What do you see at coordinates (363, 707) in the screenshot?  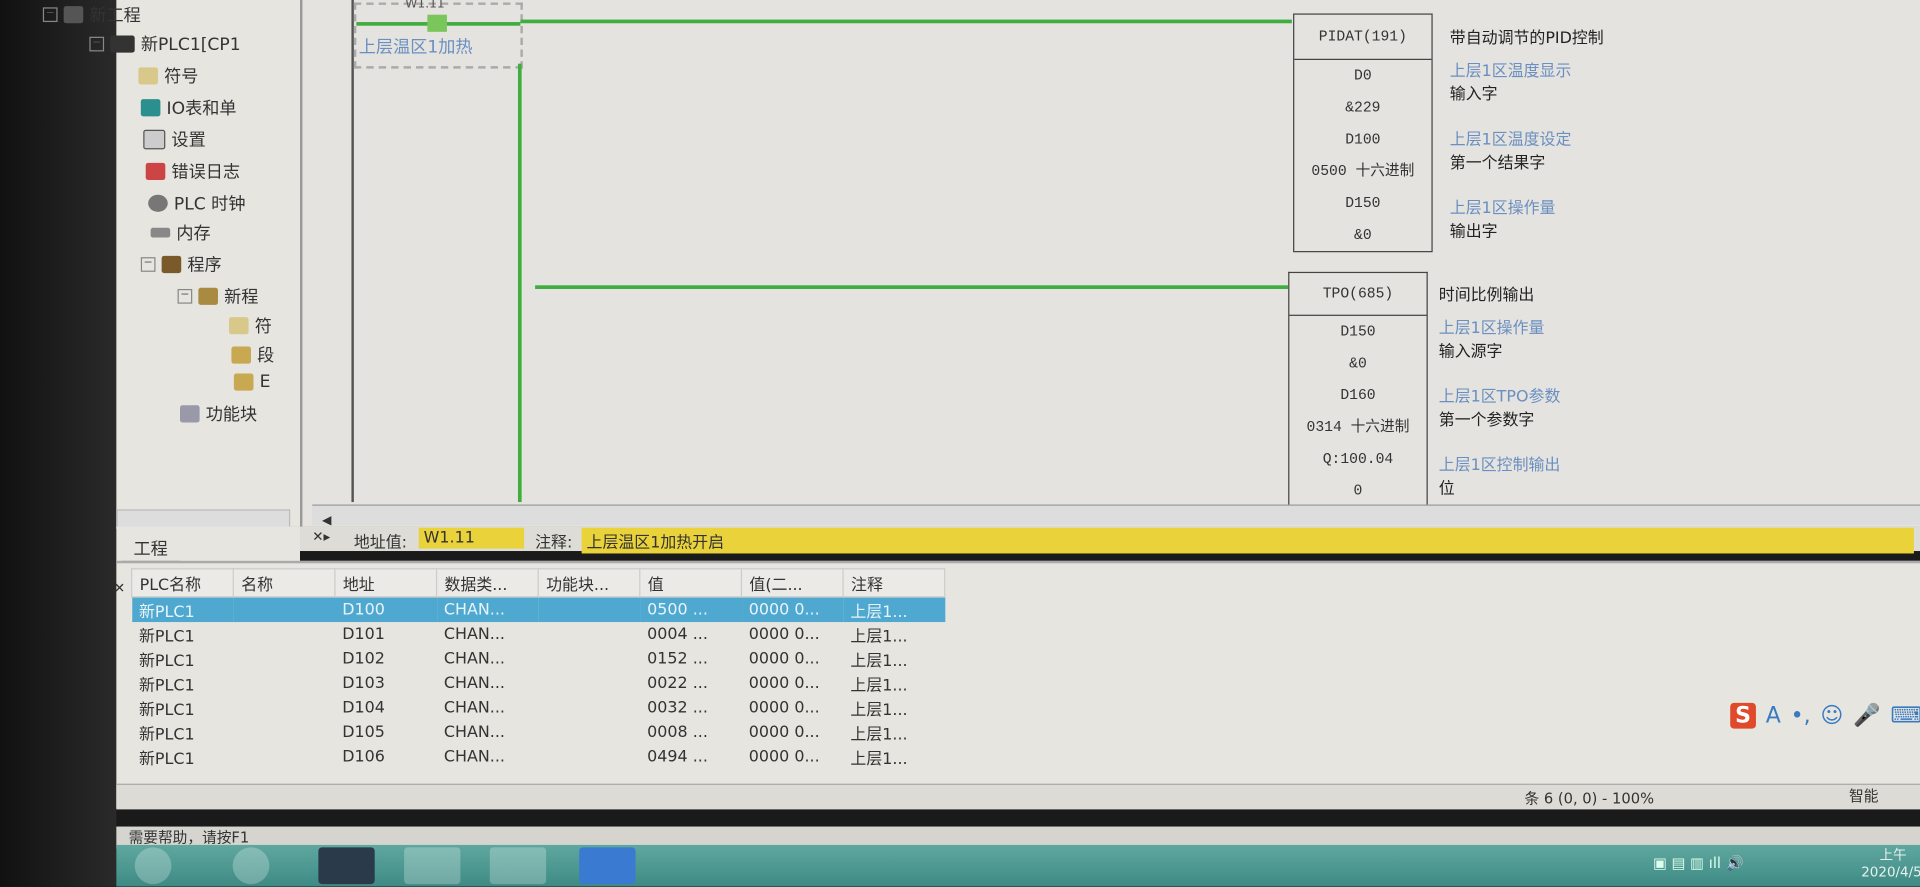 I see `table-cell: D104` at bounding box center [363, 707].